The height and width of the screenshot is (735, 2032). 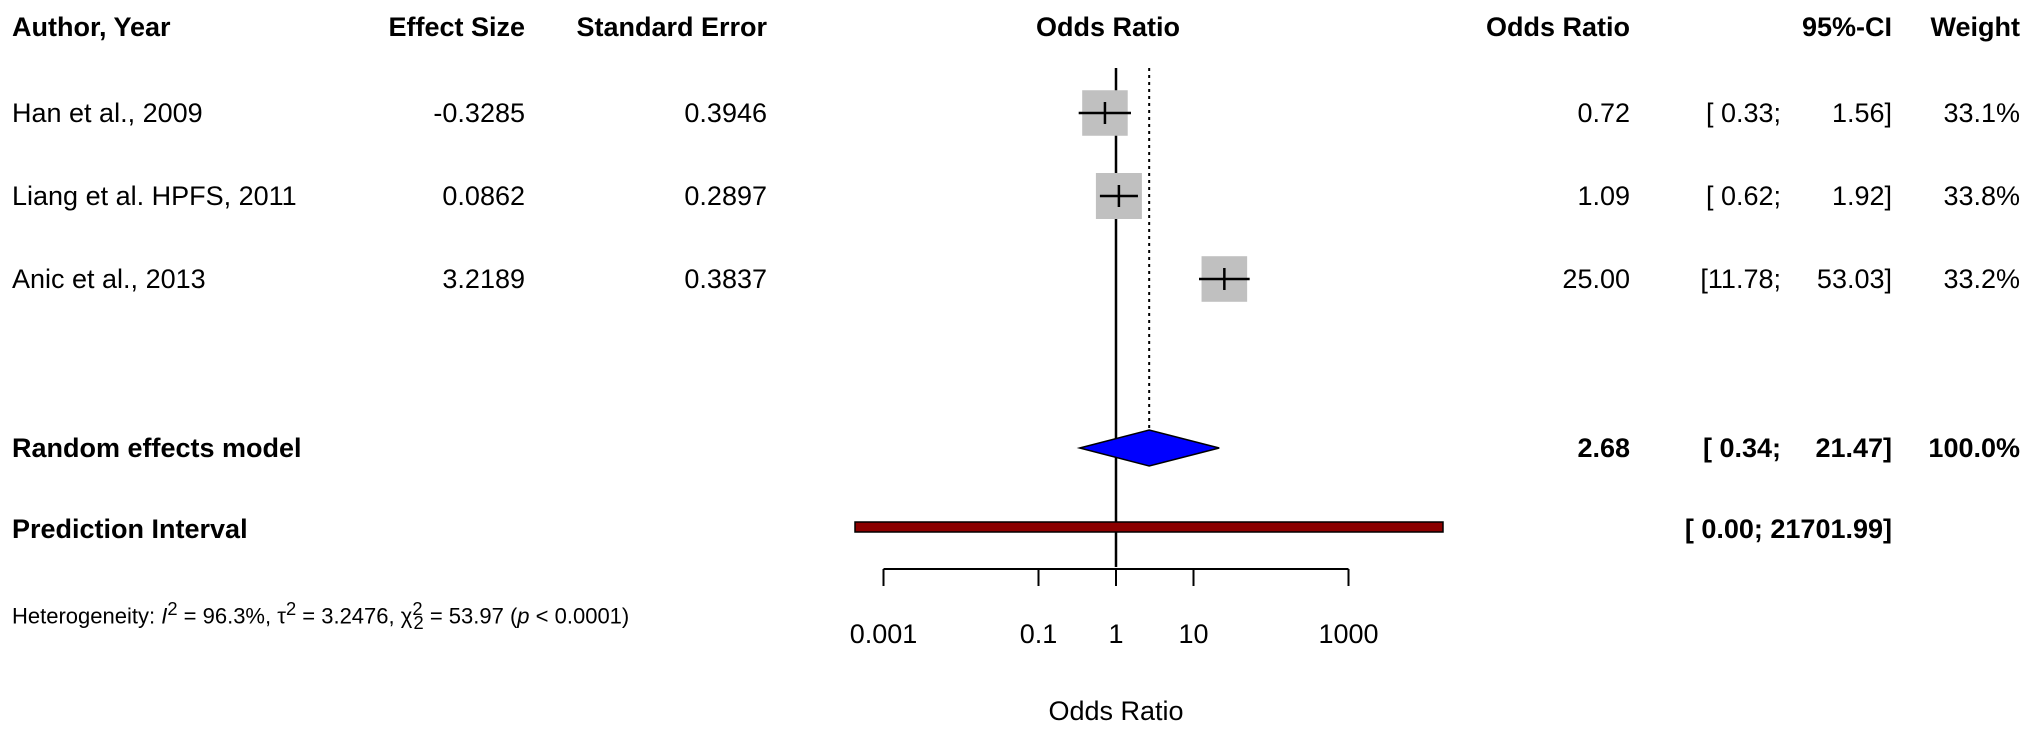 What do you see at coordinates (1861, 113) in the screenshot?
I see `study-ci-upper: 1.56]` at bounding box center [1861, 113].